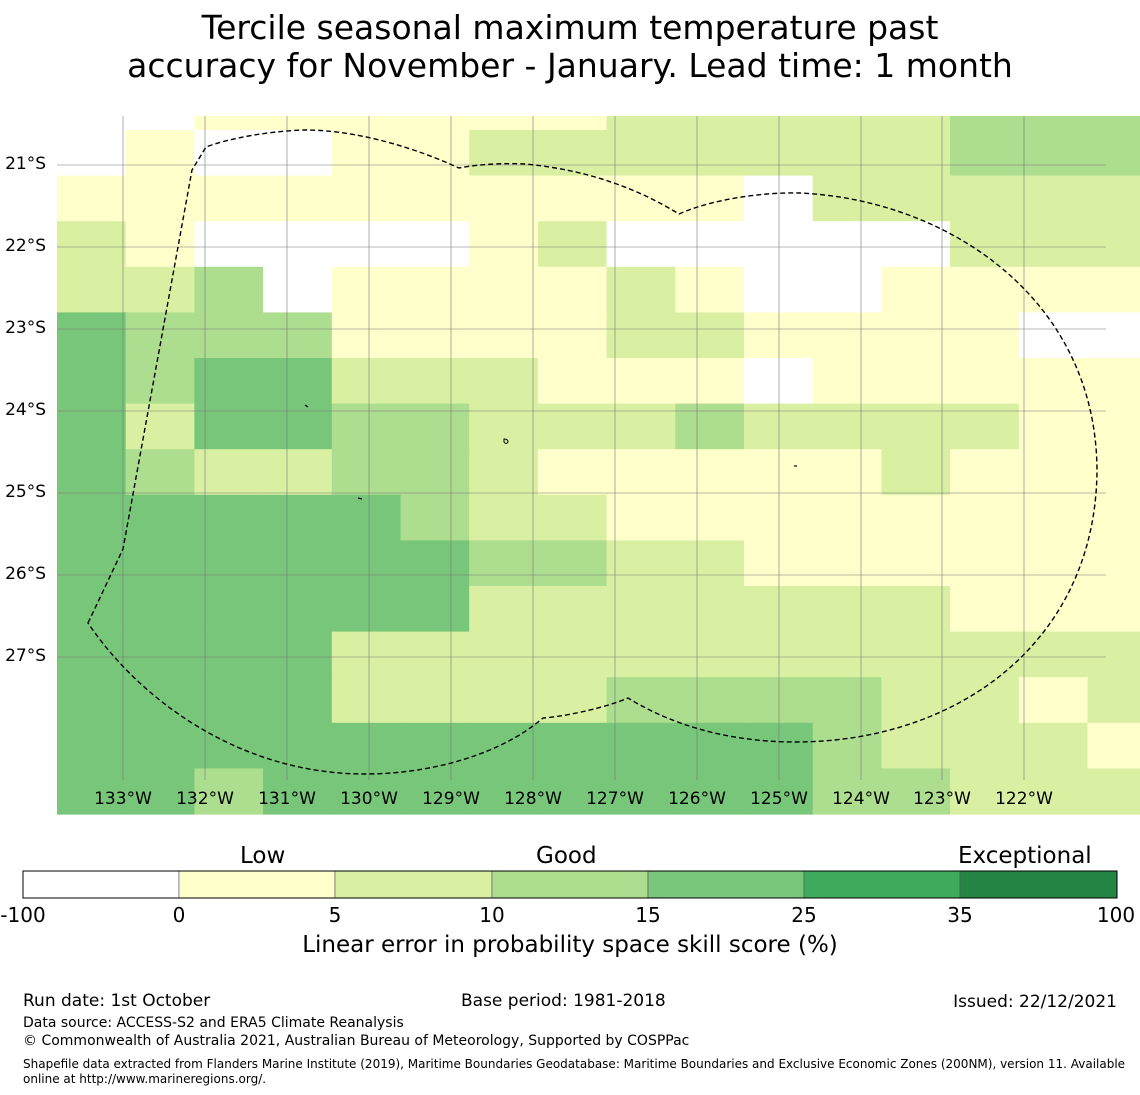 This screenshot has height=1095, width=1140. What do you see at coordinates (451, 799) in the screenshot?
I see `lon-label: 129°W` at bounding box center [451, 799].